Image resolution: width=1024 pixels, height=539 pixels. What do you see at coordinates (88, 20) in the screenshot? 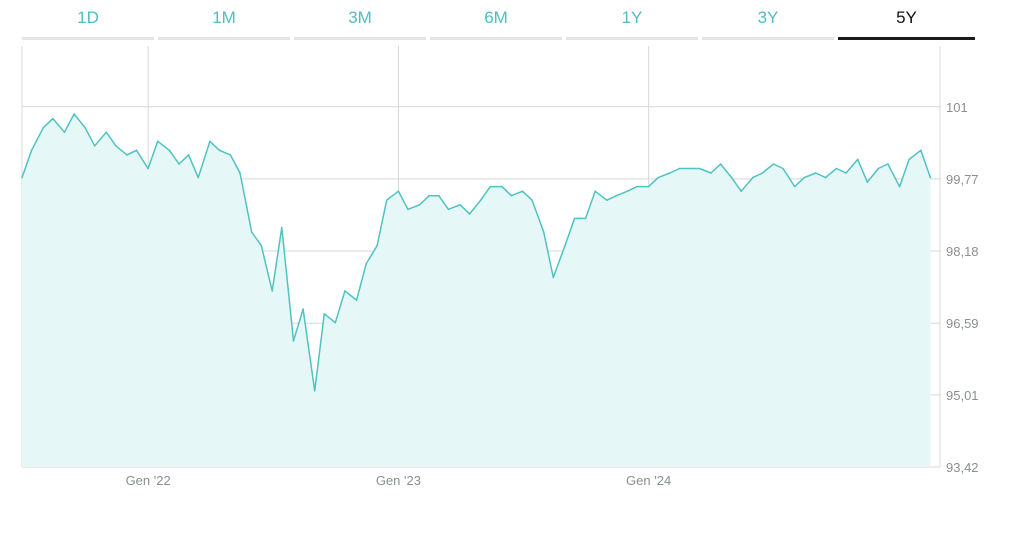
I see `tab-1d: 1D` at bounding box center [88, 20].